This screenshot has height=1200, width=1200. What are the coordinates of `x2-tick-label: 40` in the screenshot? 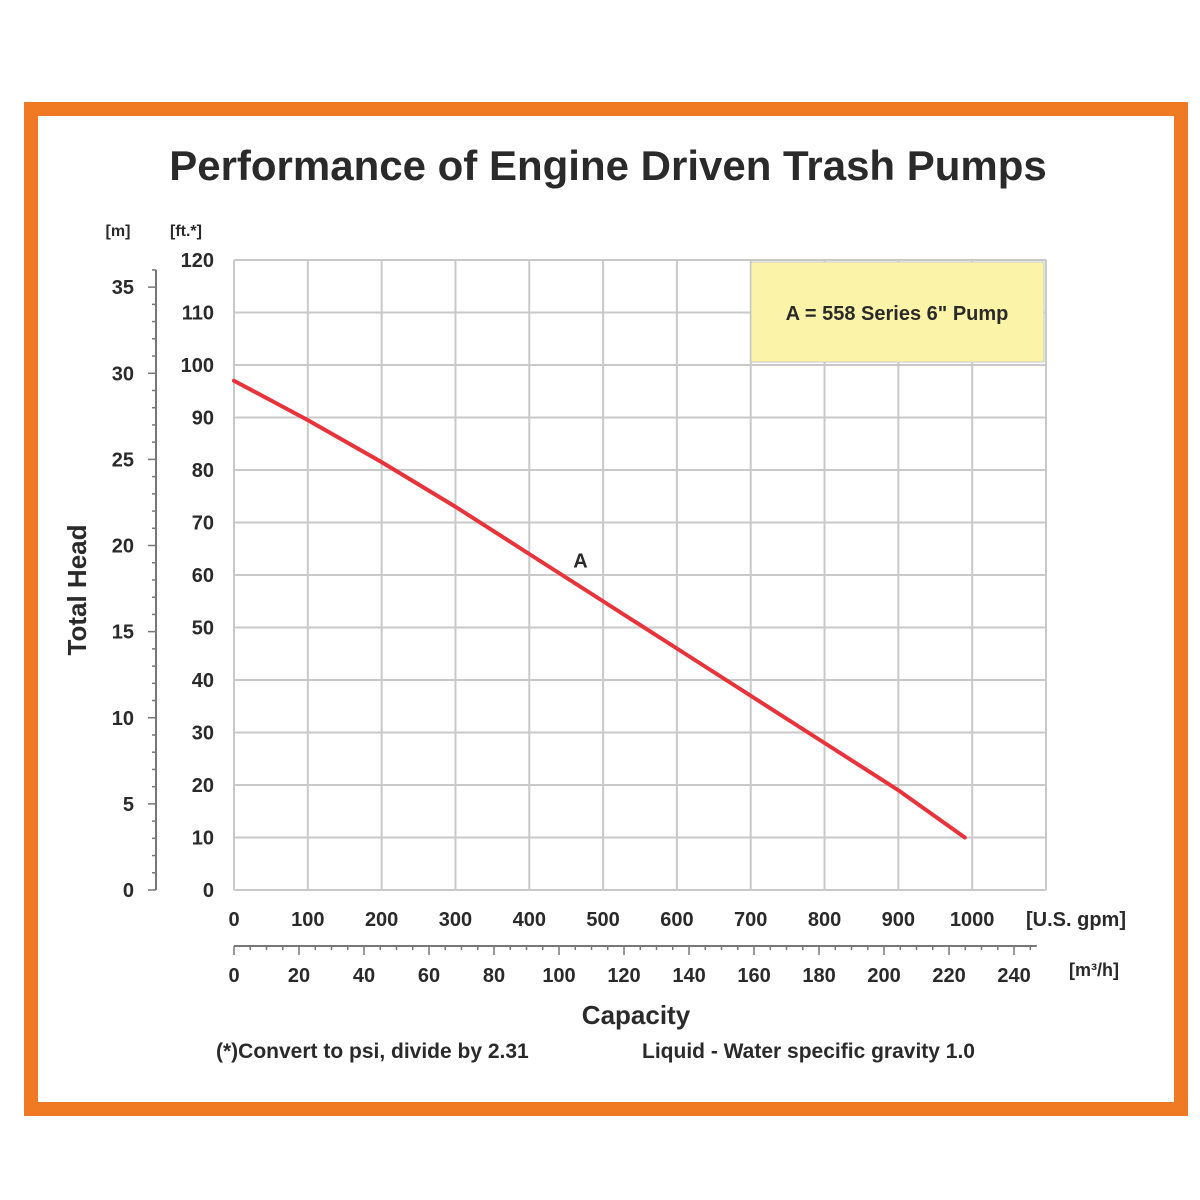 It's located at (364, 976).